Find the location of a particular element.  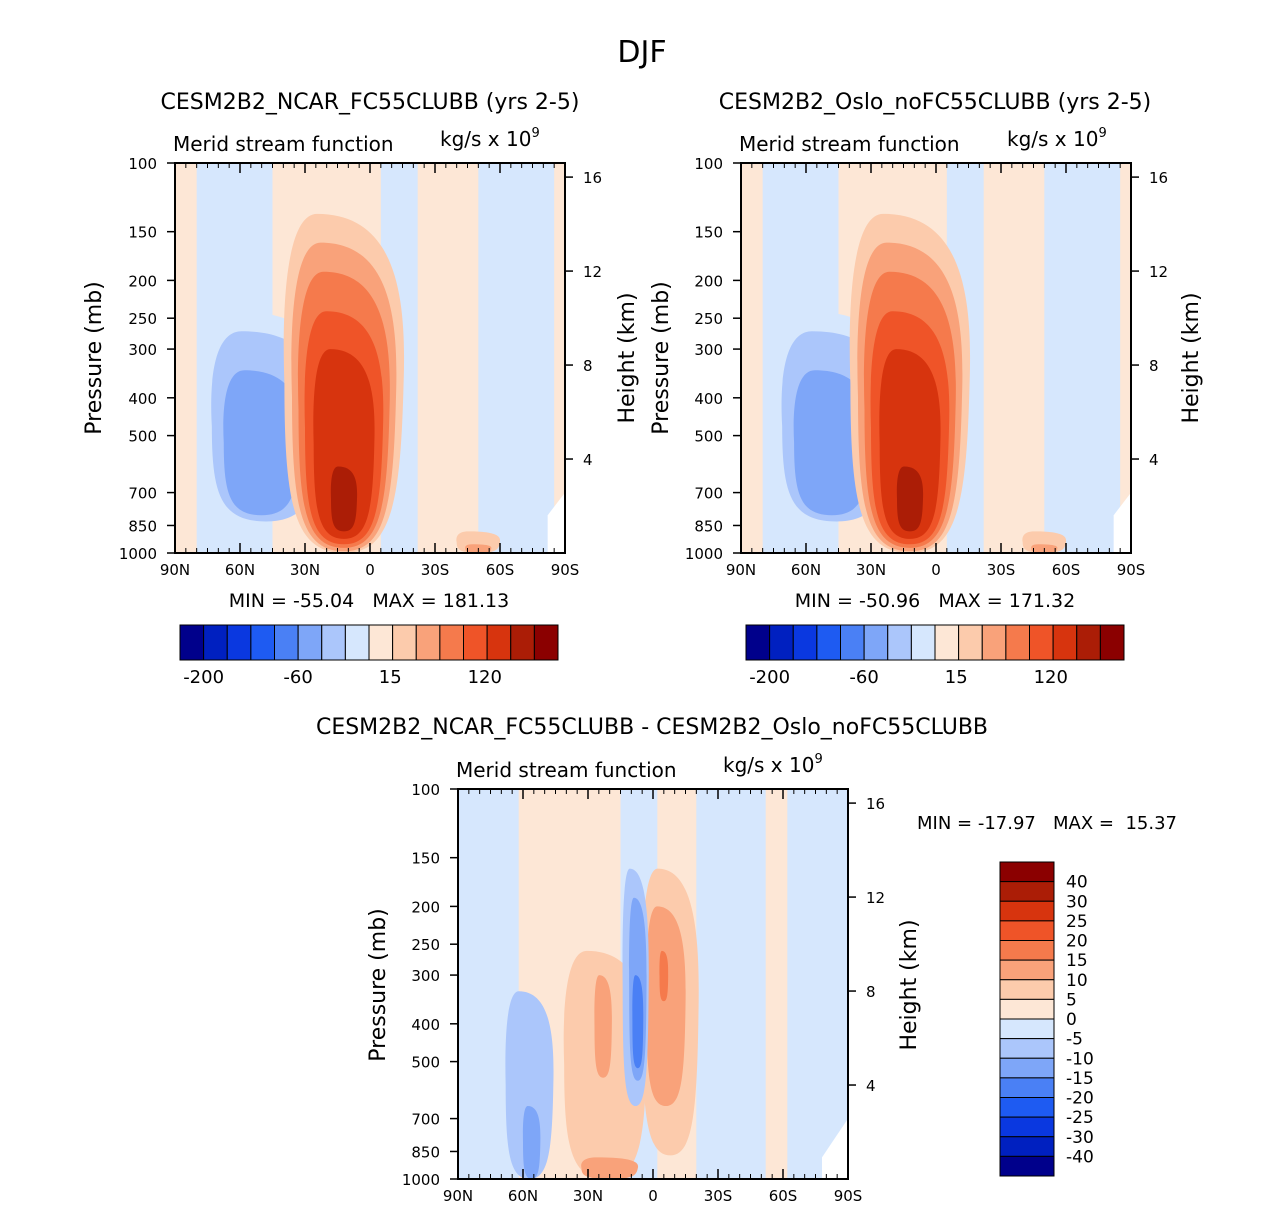

topography-mask is located at coordinates (1122, 522).